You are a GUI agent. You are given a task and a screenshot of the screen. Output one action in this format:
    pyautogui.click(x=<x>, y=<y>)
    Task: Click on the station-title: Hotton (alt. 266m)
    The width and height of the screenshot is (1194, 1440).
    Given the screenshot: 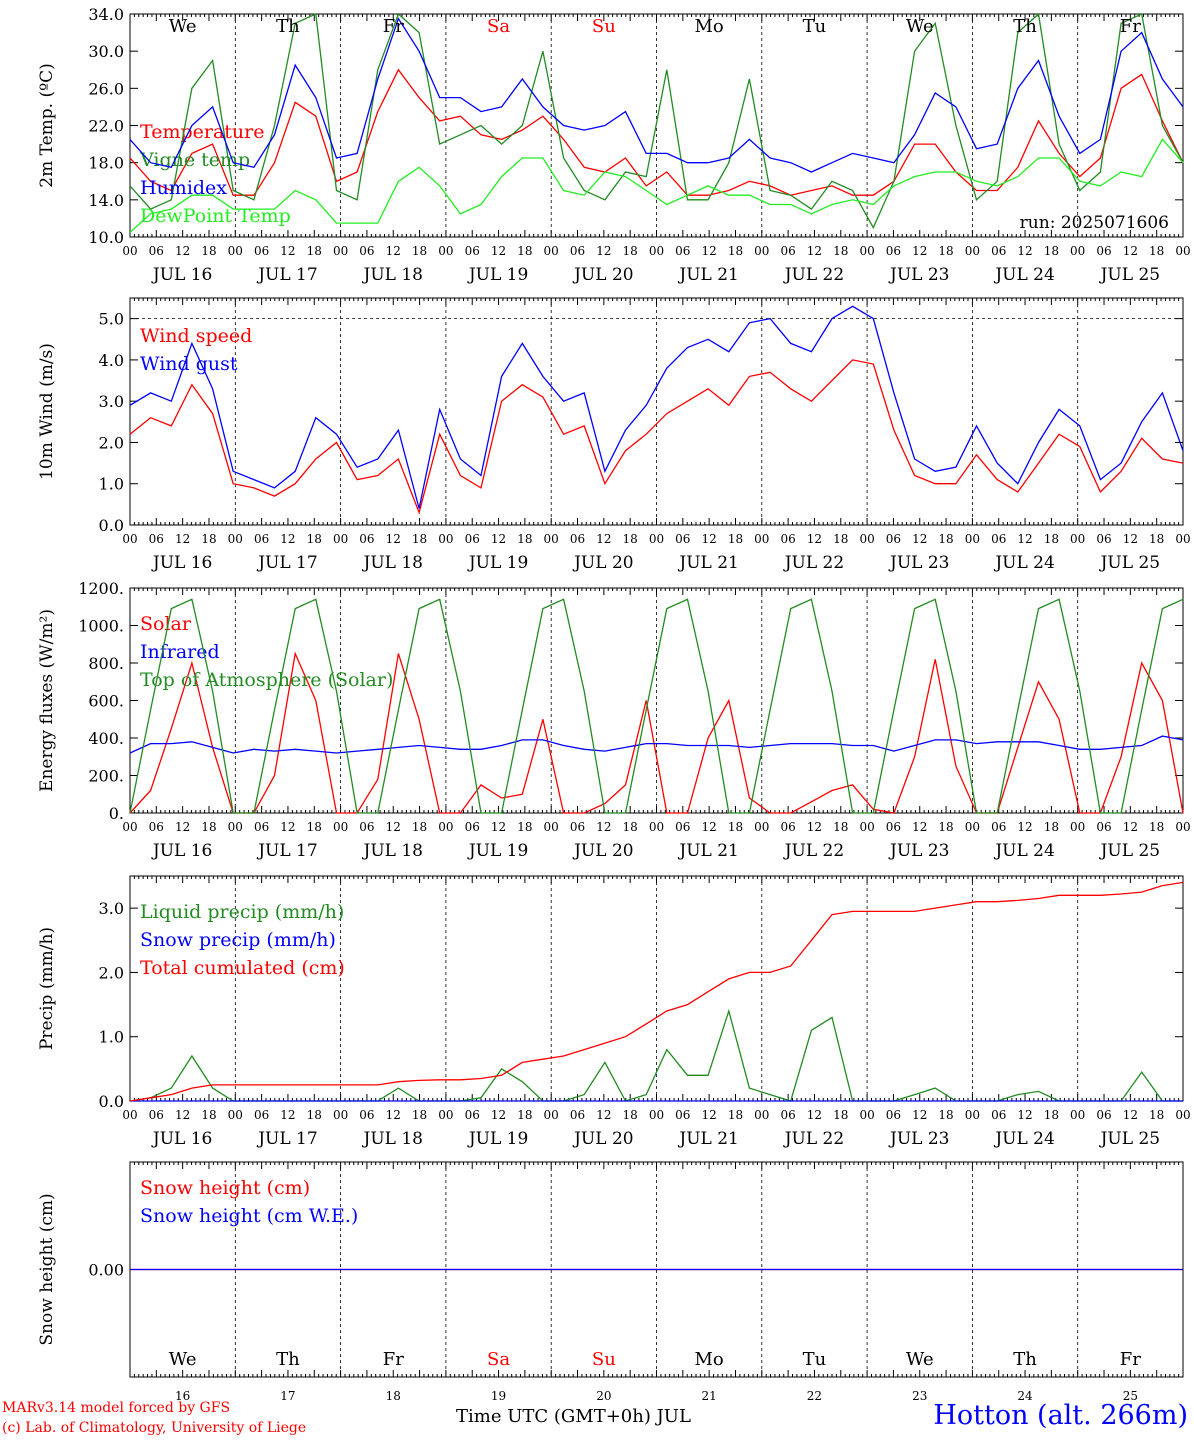 What is the action you would take?
    pyautogui.click(x=1060, y=1415)
    